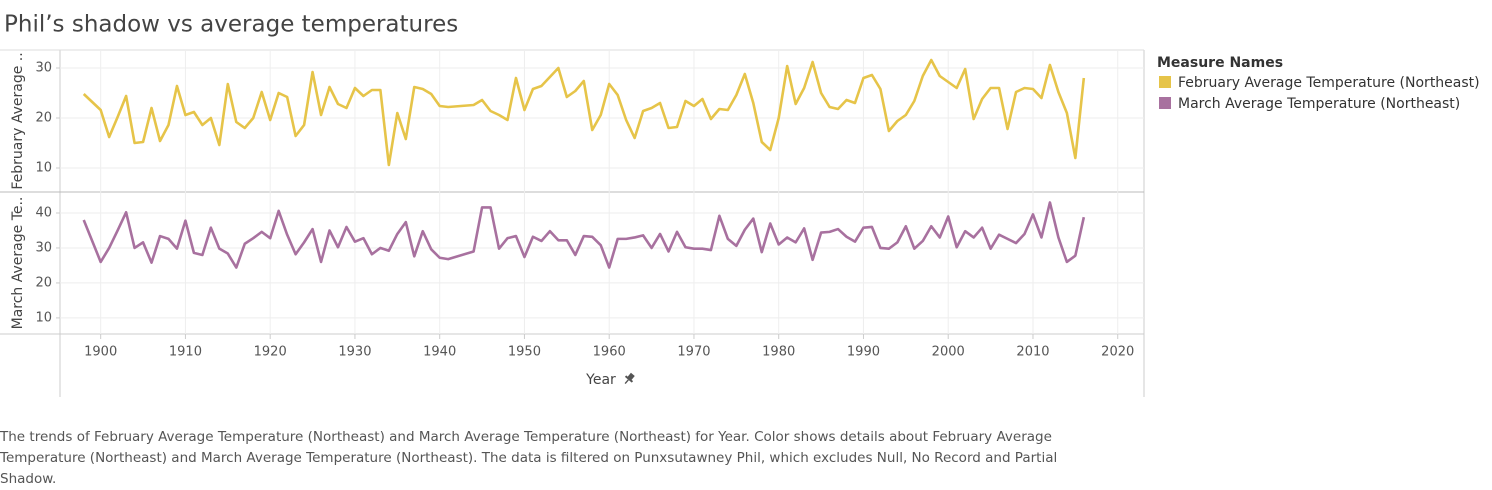 This screenshot has width=1492, height=490. What do you see at coordinates (609, 352) in the screenshot?
I see `x-tick-label: 1960` at bounding box center [609, 352].